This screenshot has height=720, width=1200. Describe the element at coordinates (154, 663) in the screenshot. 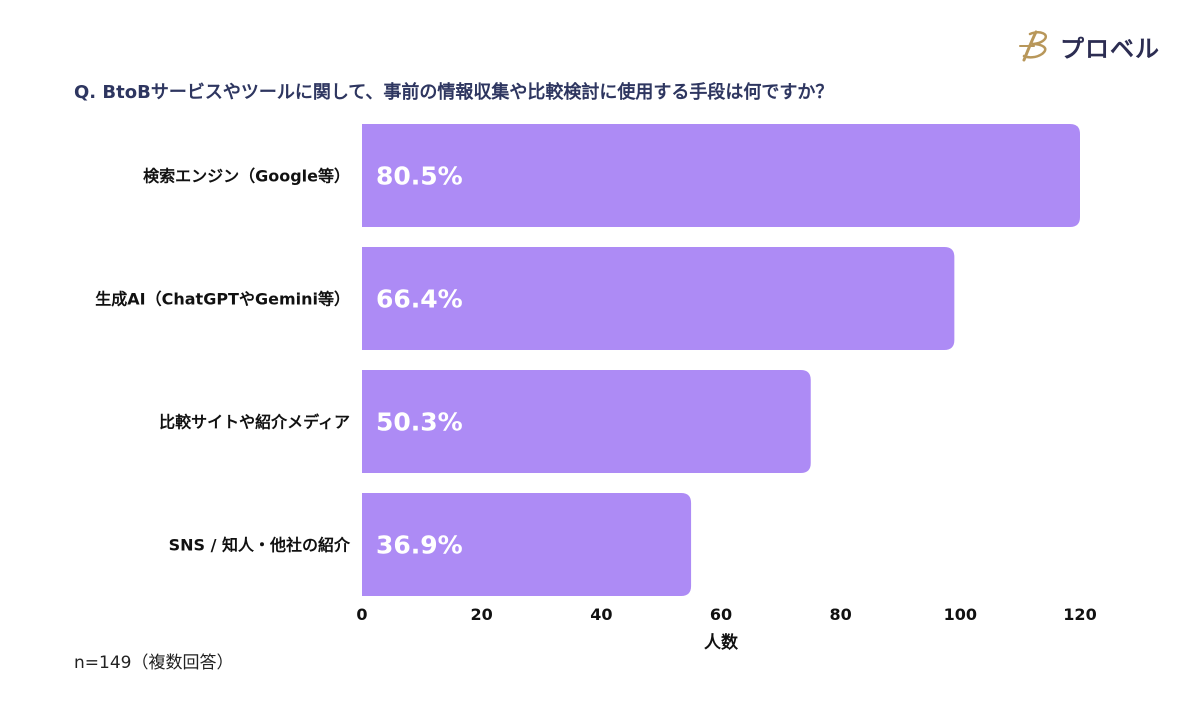

I see `sample-size-note: n=149（複数回答）` at that location.